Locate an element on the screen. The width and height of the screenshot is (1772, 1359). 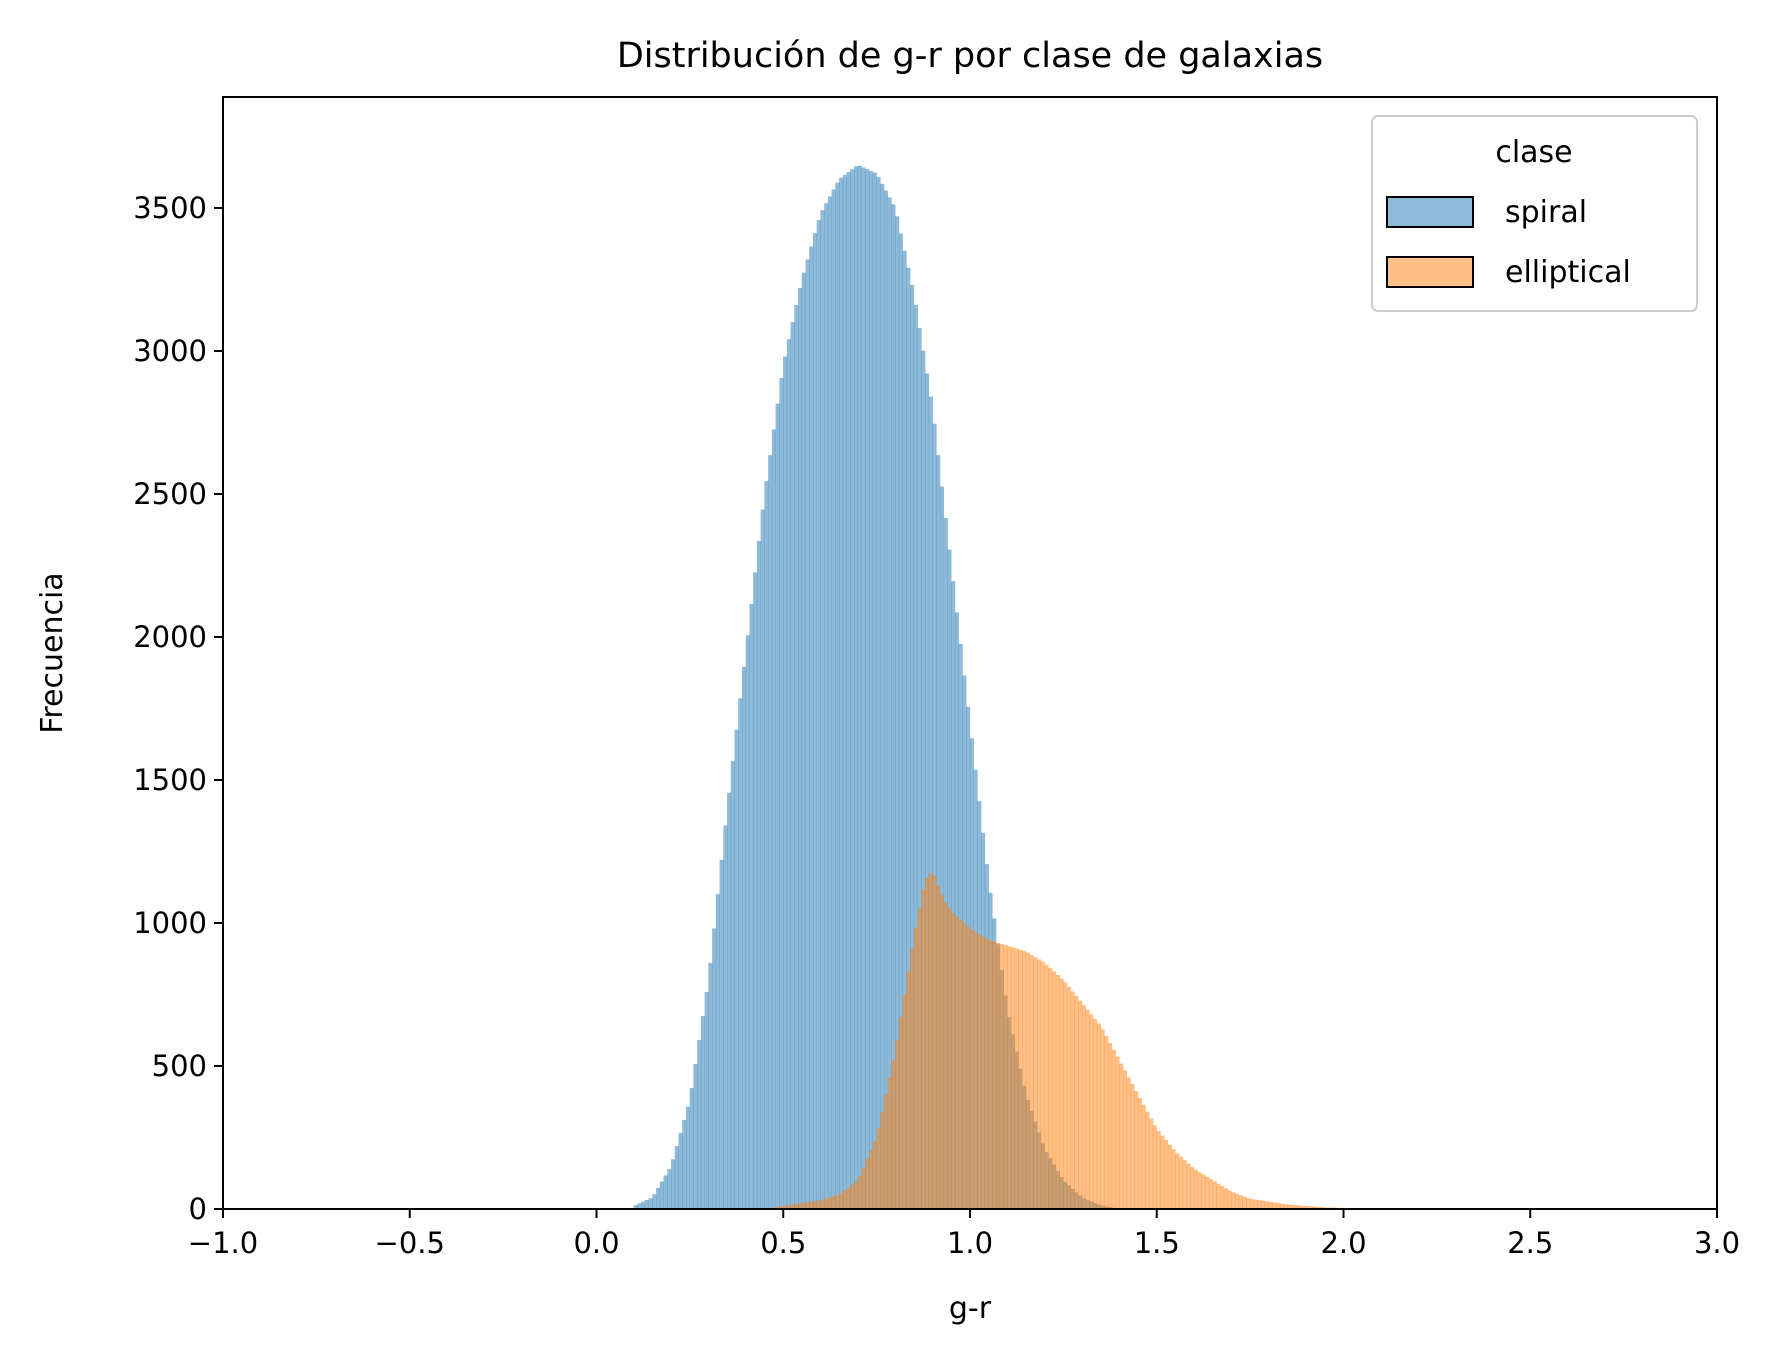
legend-swatch-elliptical is located at coordinates (1430, 272).